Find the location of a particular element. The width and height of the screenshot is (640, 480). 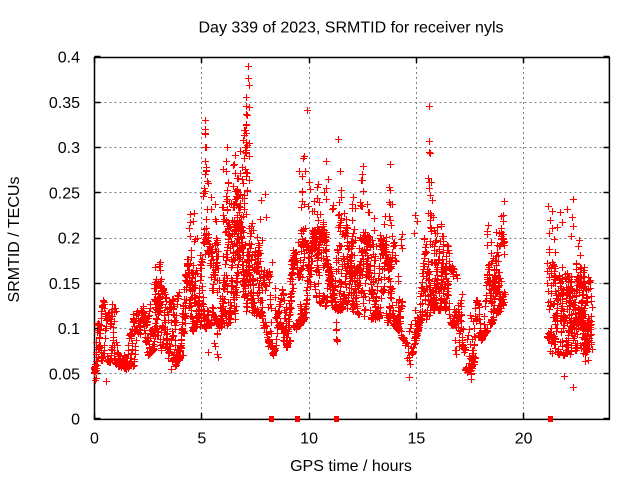

svg-text: 0.3 is located at coordinates (69, 148).